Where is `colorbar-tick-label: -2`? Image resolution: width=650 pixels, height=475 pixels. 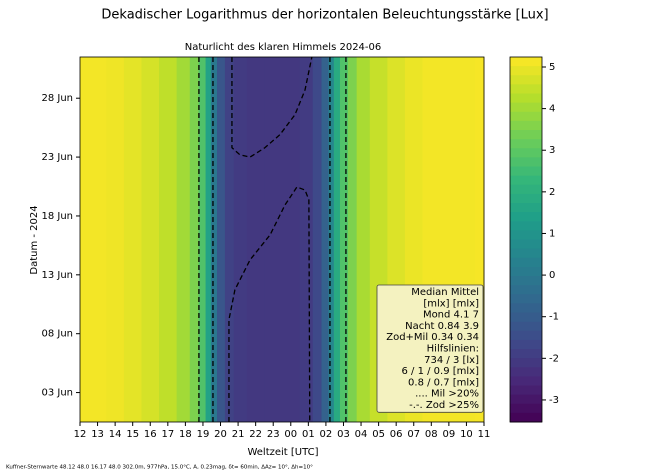 colorbar-tick-label: -2 is located at coordinates (554, 358).